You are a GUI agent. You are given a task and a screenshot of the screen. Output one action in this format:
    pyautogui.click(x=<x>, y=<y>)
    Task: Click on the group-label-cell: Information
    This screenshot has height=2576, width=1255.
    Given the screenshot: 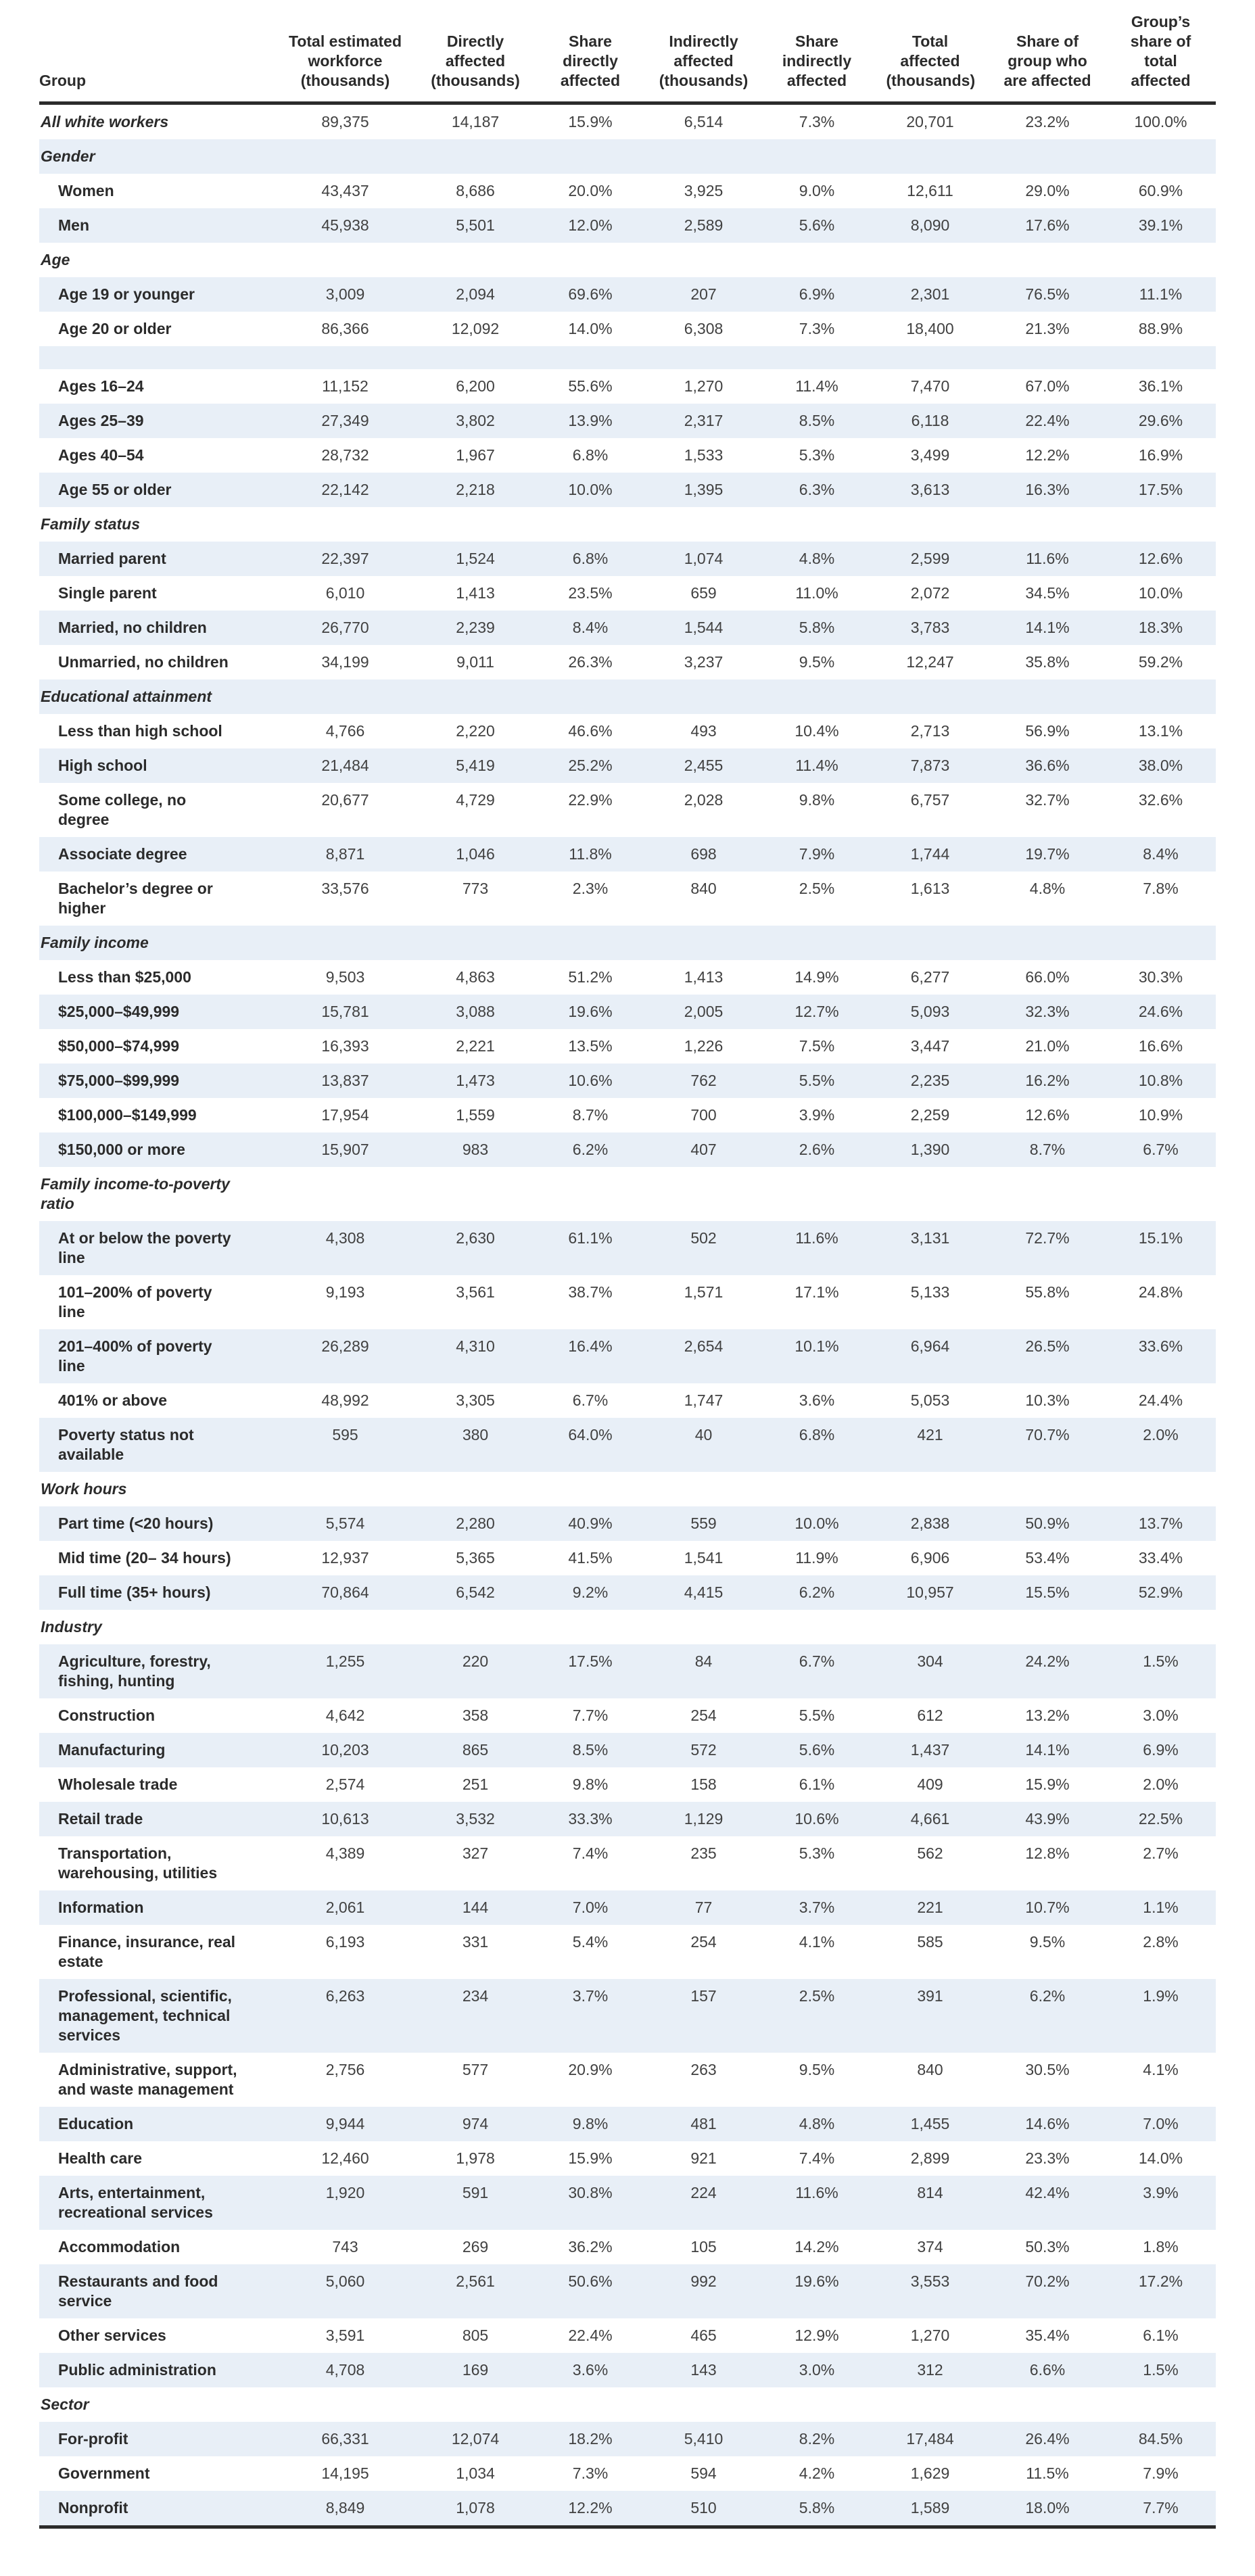 What is the action you would take?
    pyautogui.click(x=157, y=1907)
    